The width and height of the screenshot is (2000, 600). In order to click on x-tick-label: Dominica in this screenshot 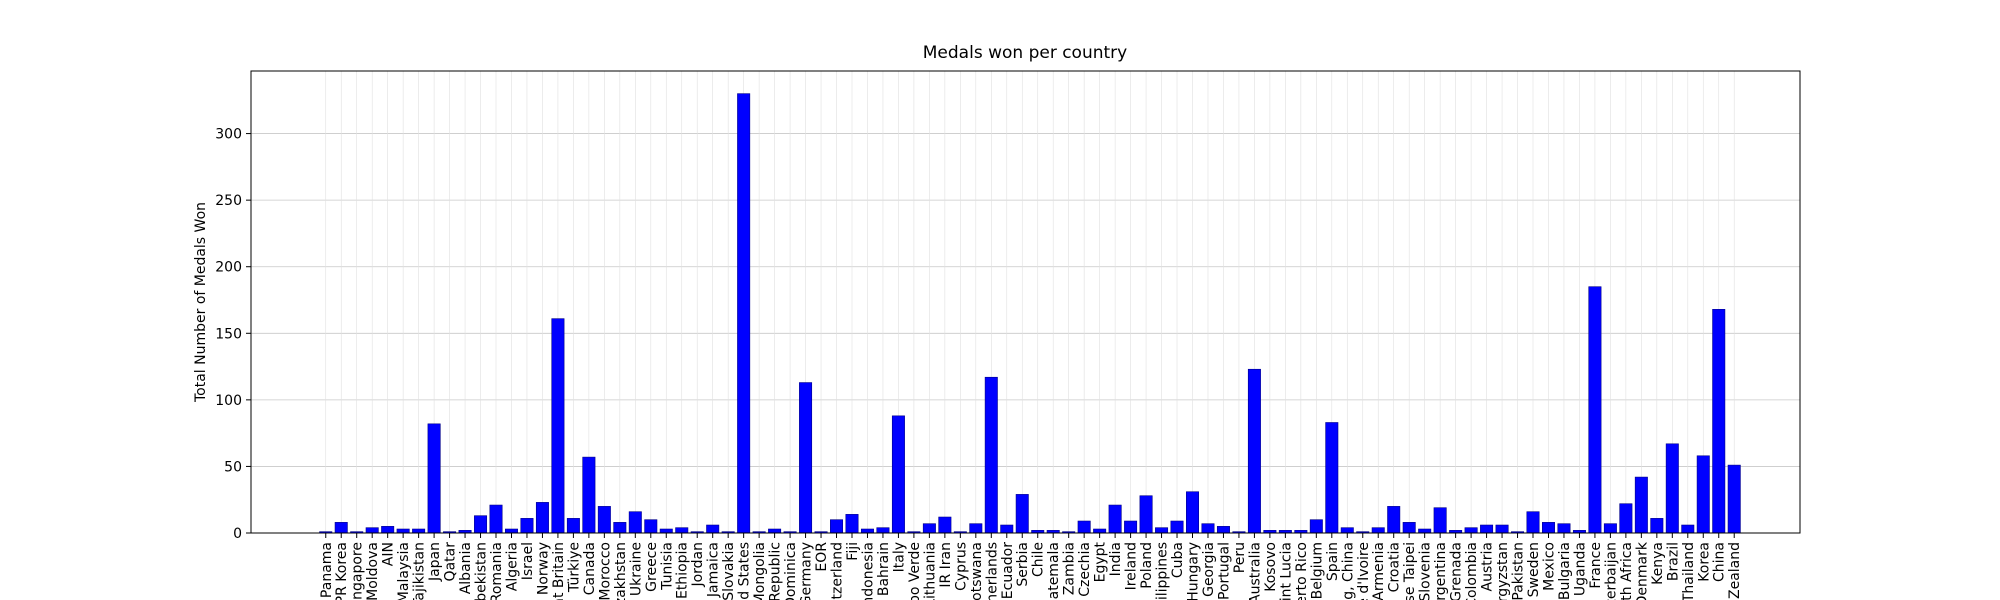, I will do `click(791, 571)`.